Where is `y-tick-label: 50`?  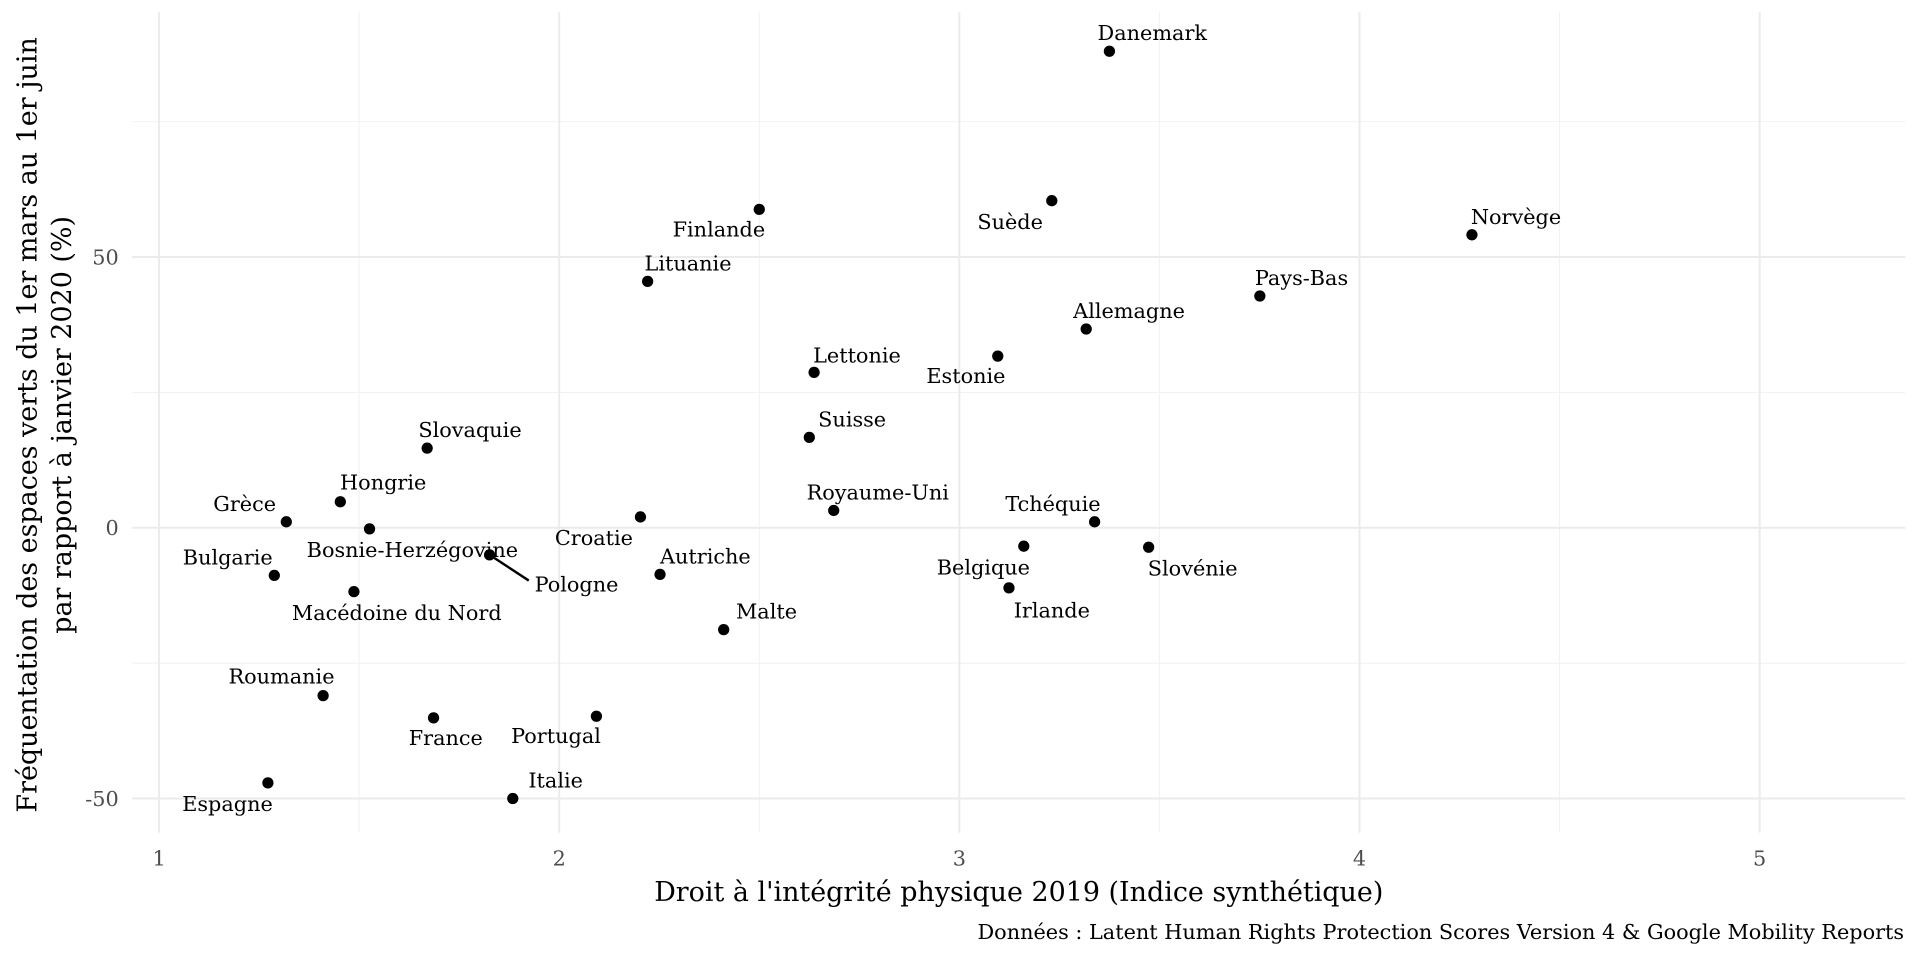 y-tick-label: 50 is located at coordinates (105, 257).